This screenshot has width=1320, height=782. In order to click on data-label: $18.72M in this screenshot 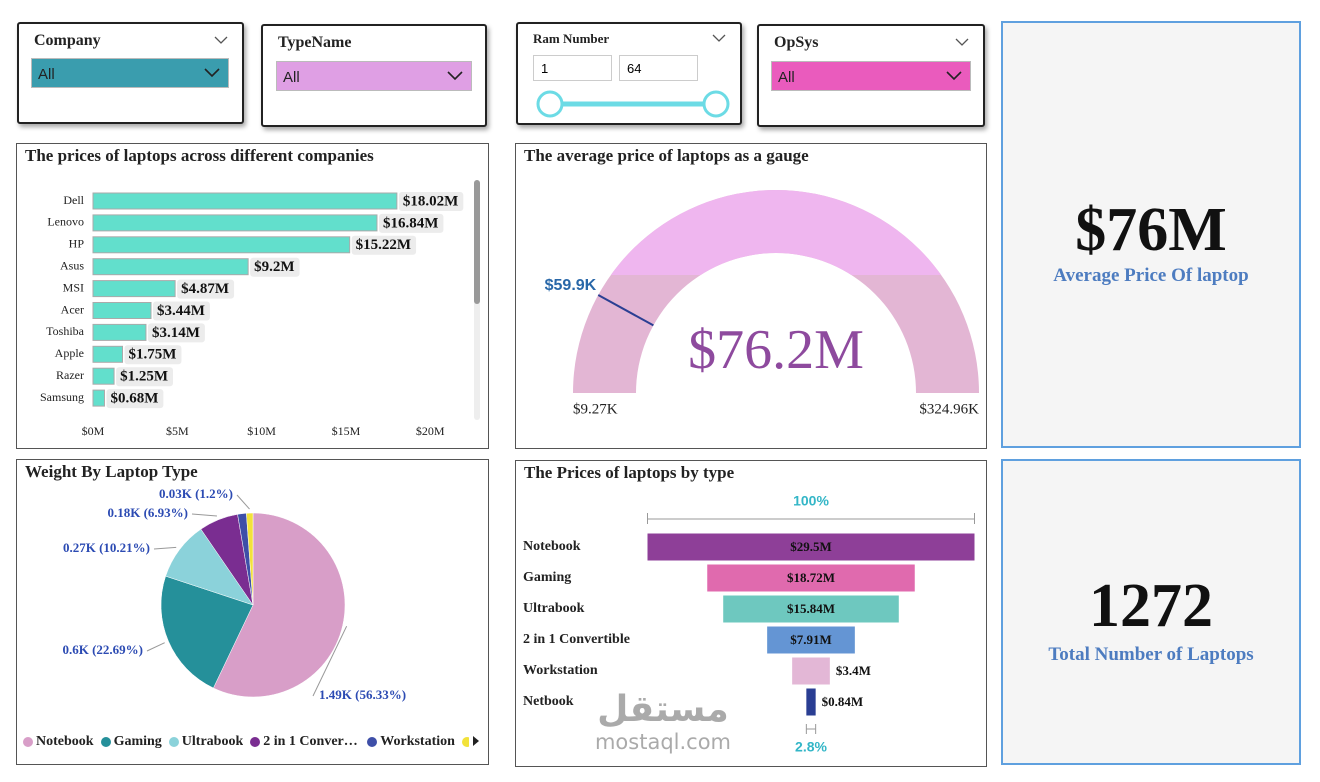, I will do `click(811, 577)`.